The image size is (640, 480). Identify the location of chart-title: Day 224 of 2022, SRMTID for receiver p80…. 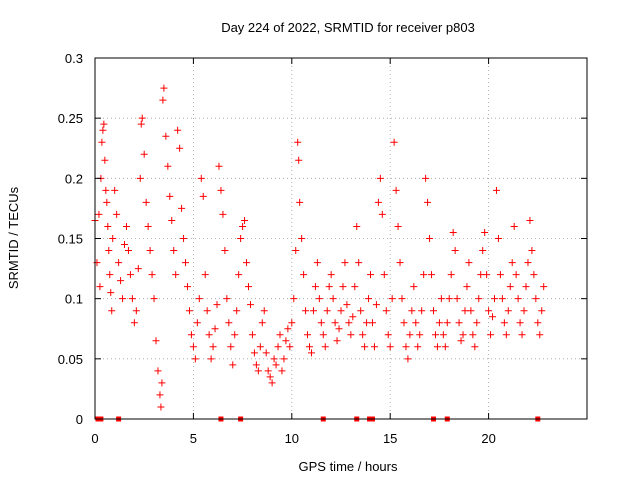
(348, 27).